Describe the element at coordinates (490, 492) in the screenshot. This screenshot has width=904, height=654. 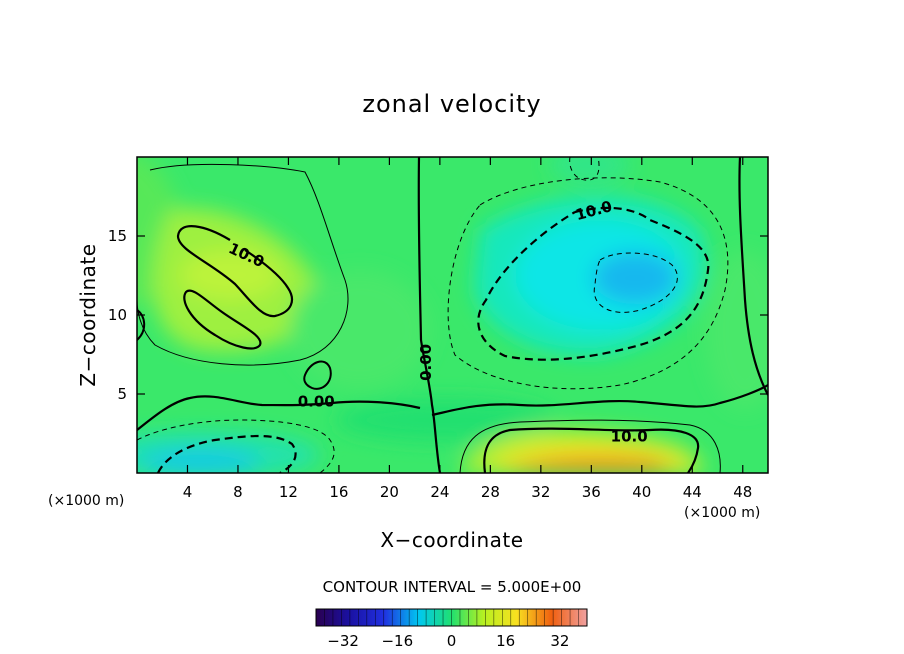
I see `x-tick-label-6: 28` at that location.